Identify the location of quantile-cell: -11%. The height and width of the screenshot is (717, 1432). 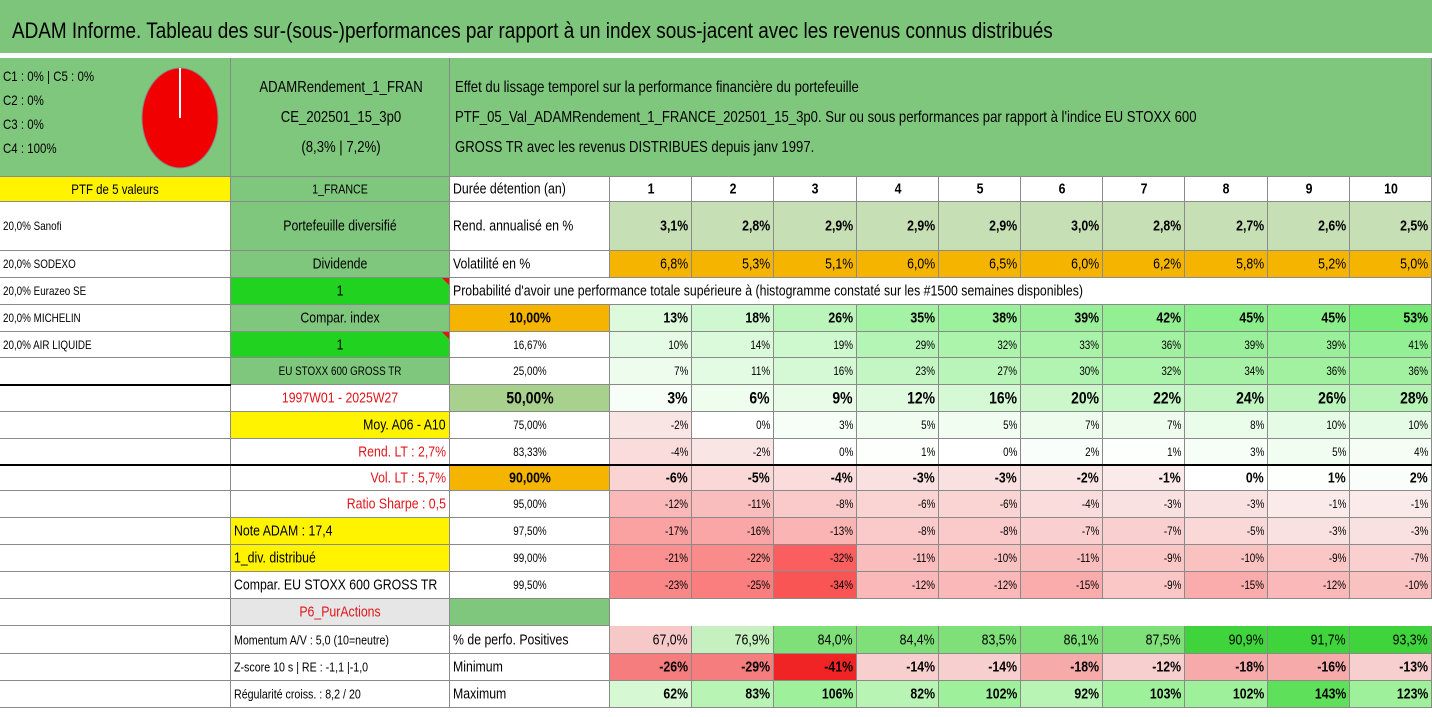
(733, 504).